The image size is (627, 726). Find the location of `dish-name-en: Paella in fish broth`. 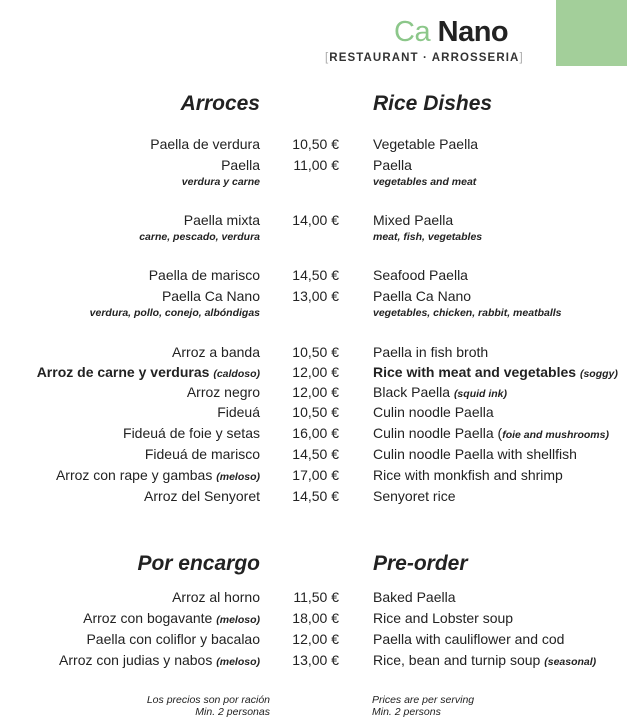

dish-name-en: Paella in fish broth is located at coordinates (430, 352).